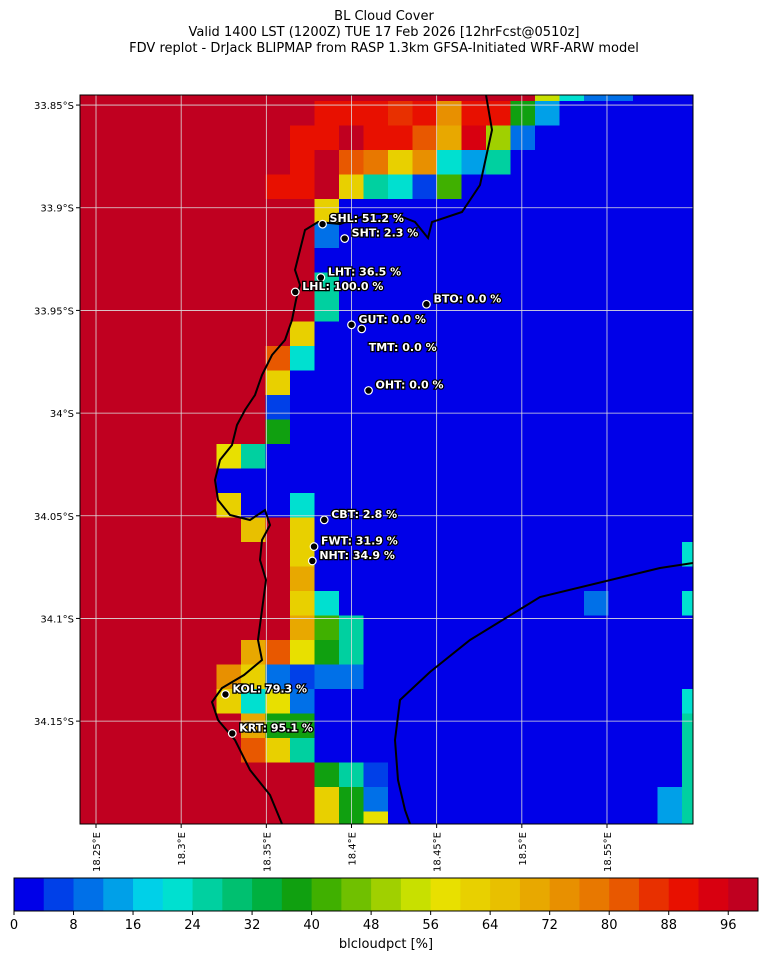  What do you see at coordinates (54, 517) in the screenshot?
I see `y-tick-label: 34.05°S` at bounding box center [54, 517].